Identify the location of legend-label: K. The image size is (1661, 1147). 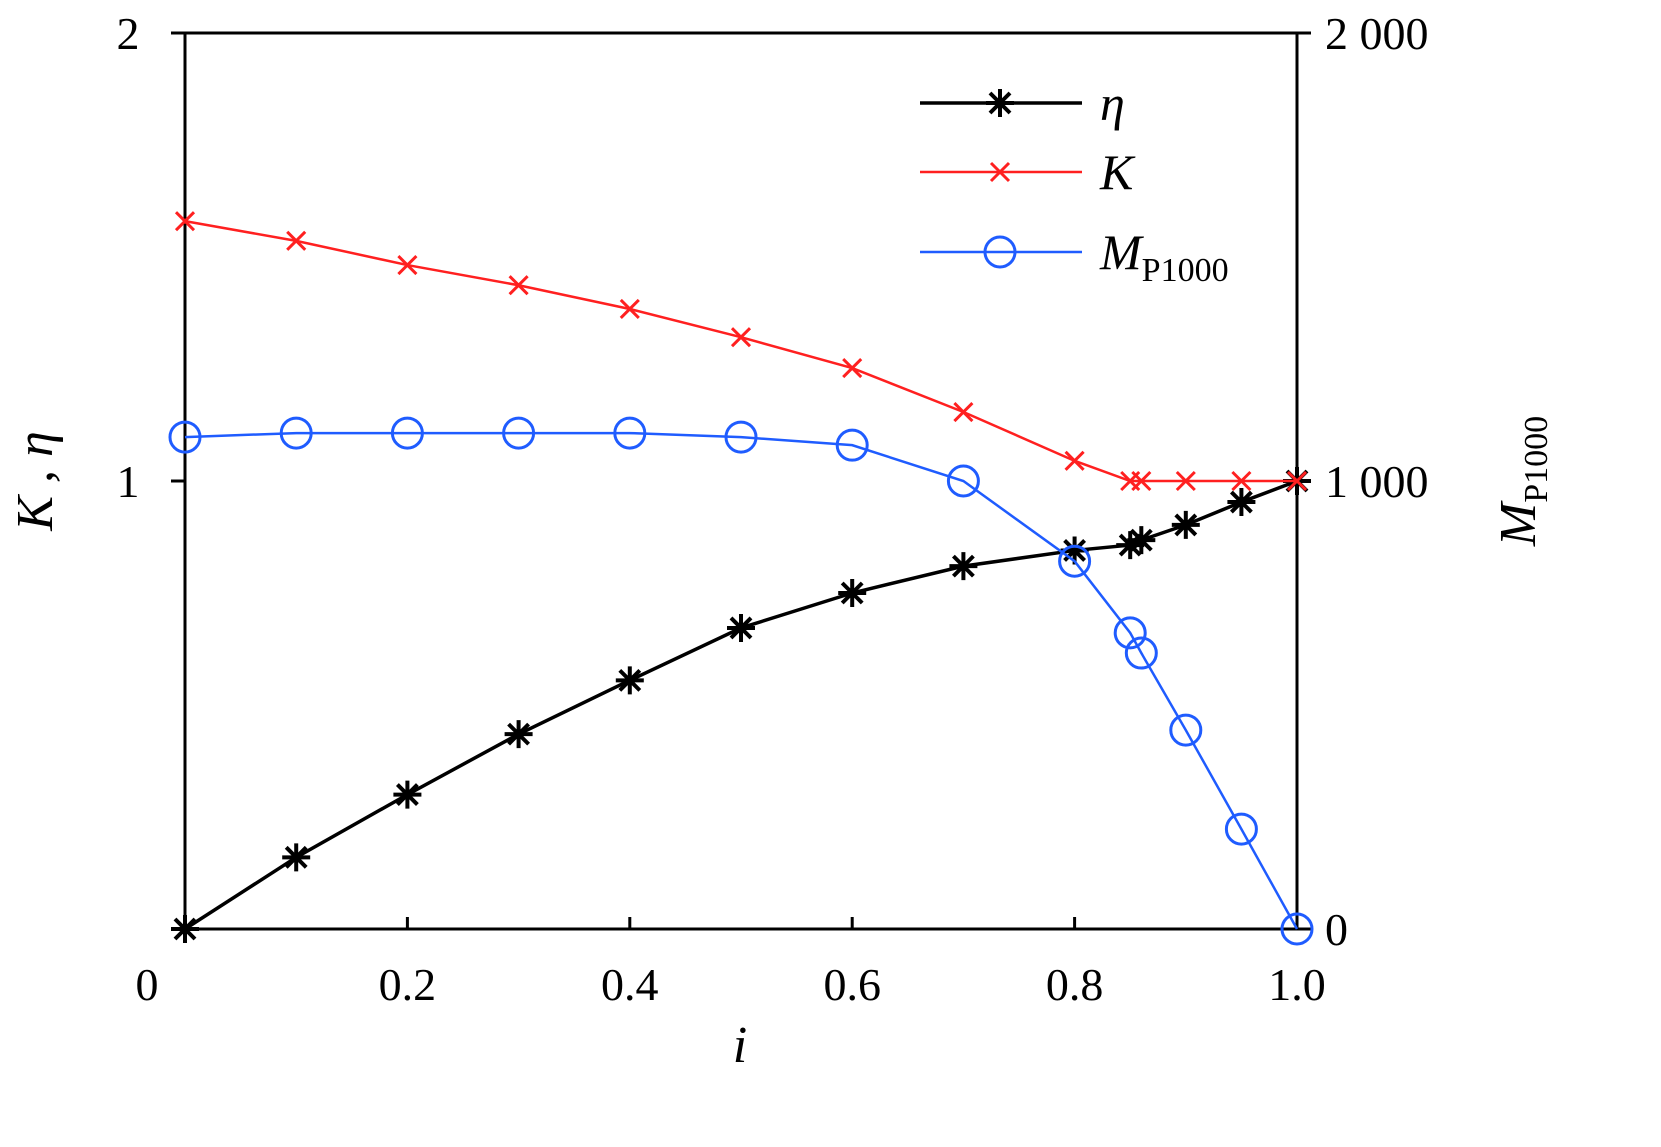
(1117, 172).